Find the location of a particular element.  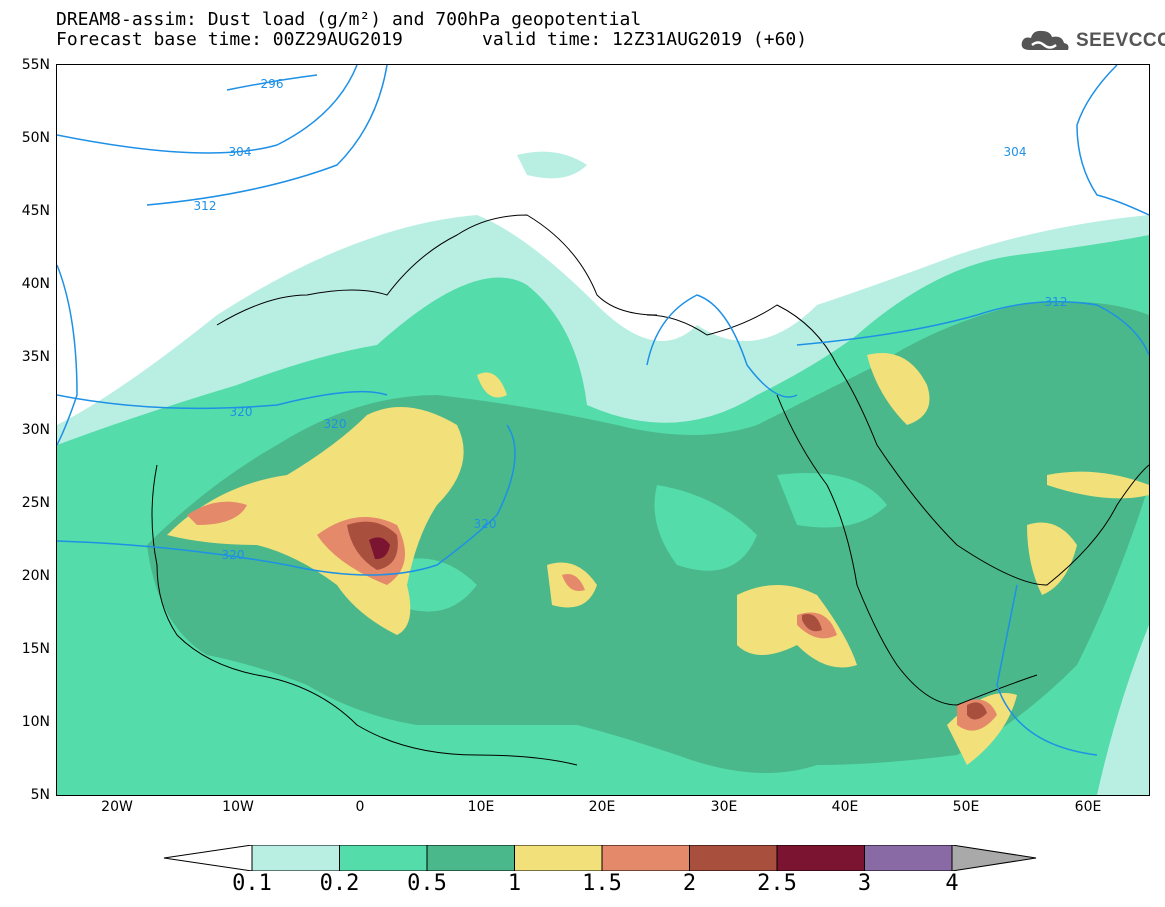

lat-tick: 5N is located at coordinates (40, 795).